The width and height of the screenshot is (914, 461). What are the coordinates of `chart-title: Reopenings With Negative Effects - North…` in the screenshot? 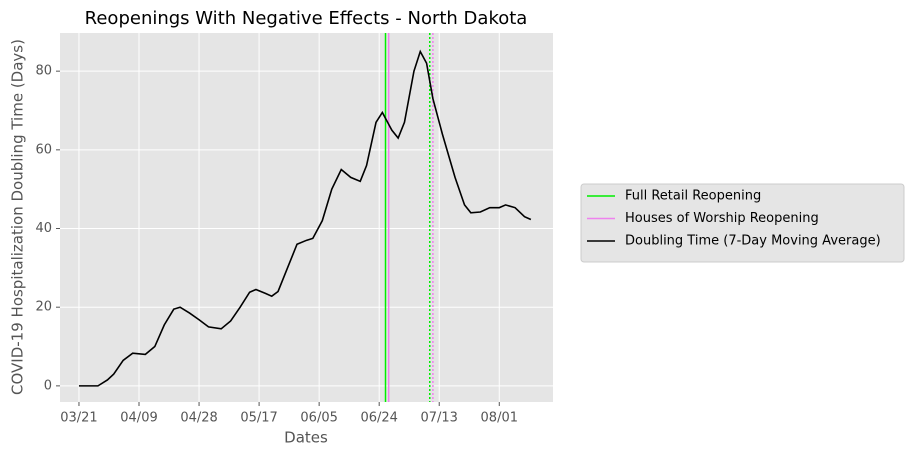 It's located at (306, 18).